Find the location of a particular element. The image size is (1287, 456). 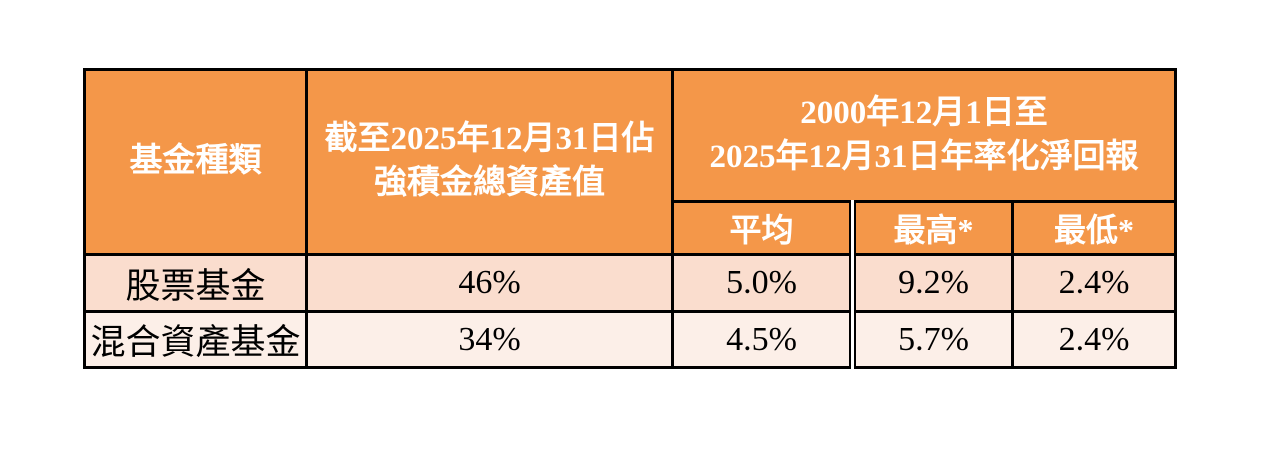

table-row: 混合資產基金 34% 4.5% 5.7% 2.4% is located at coordinates (630, 339).